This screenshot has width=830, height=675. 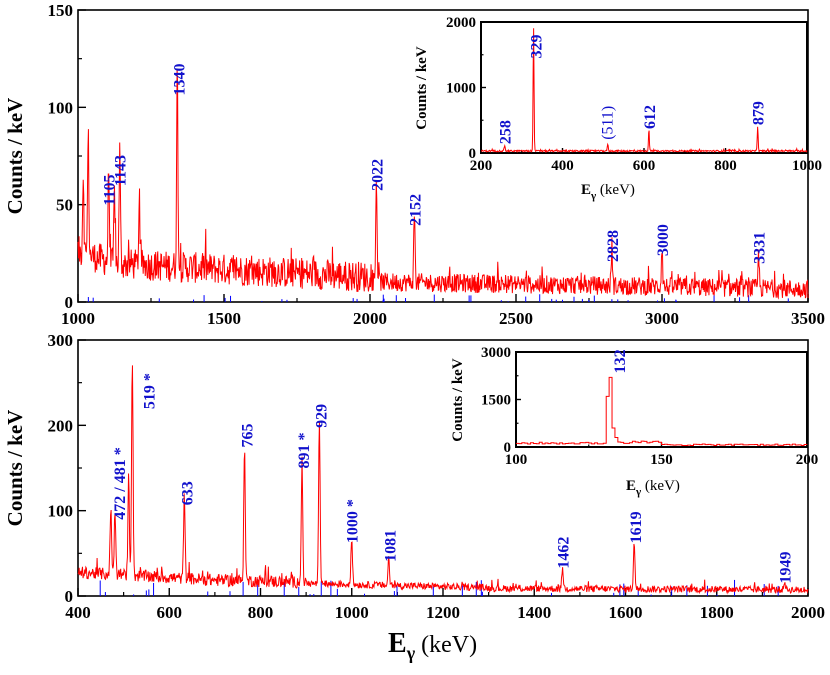 I want to click on x-tick-label: 1400, so click(x=534, y=612).